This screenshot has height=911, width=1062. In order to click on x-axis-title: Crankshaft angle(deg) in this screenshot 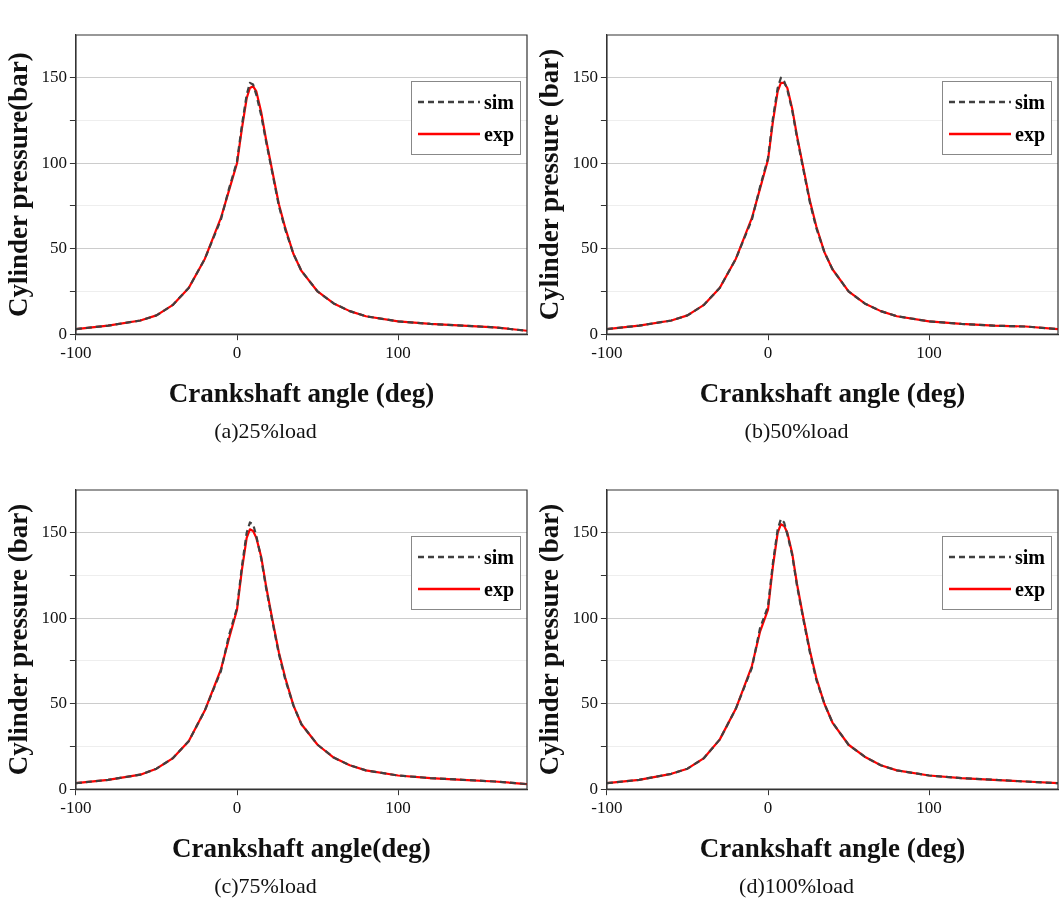, I will do `click(301, 847)`.